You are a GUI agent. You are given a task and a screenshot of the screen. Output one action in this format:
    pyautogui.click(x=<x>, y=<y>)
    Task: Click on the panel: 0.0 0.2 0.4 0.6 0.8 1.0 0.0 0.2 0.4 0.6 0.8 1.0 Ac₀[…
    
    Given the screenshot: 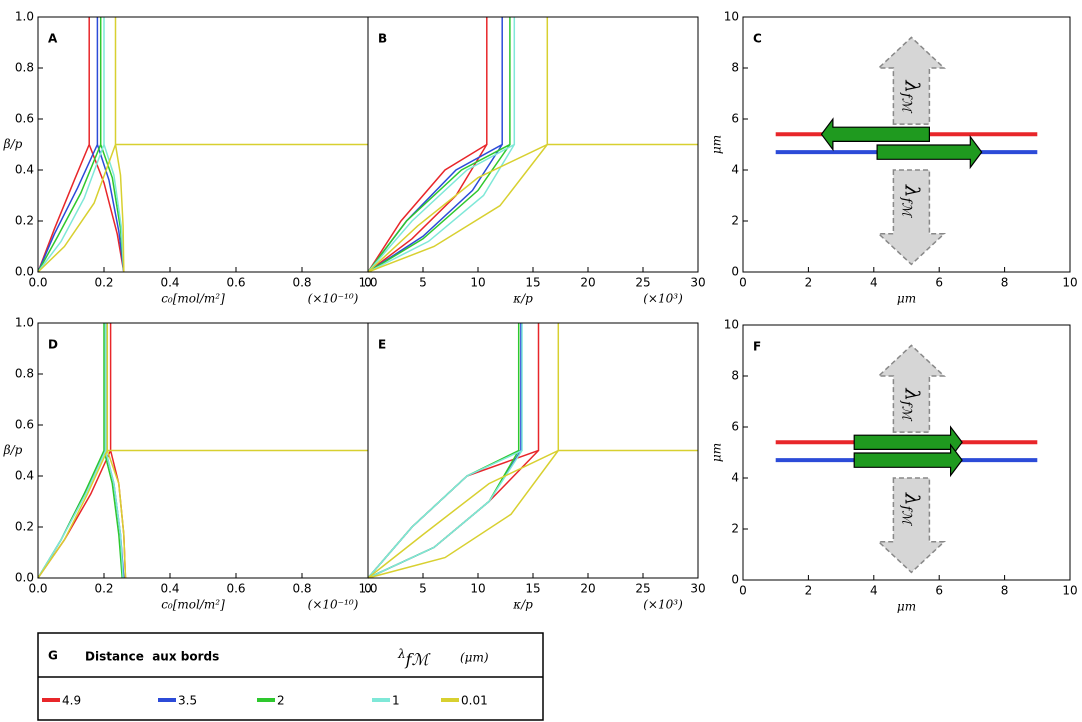 What is the action you would take?
    pyautogui.click(x=190, y=158)
    